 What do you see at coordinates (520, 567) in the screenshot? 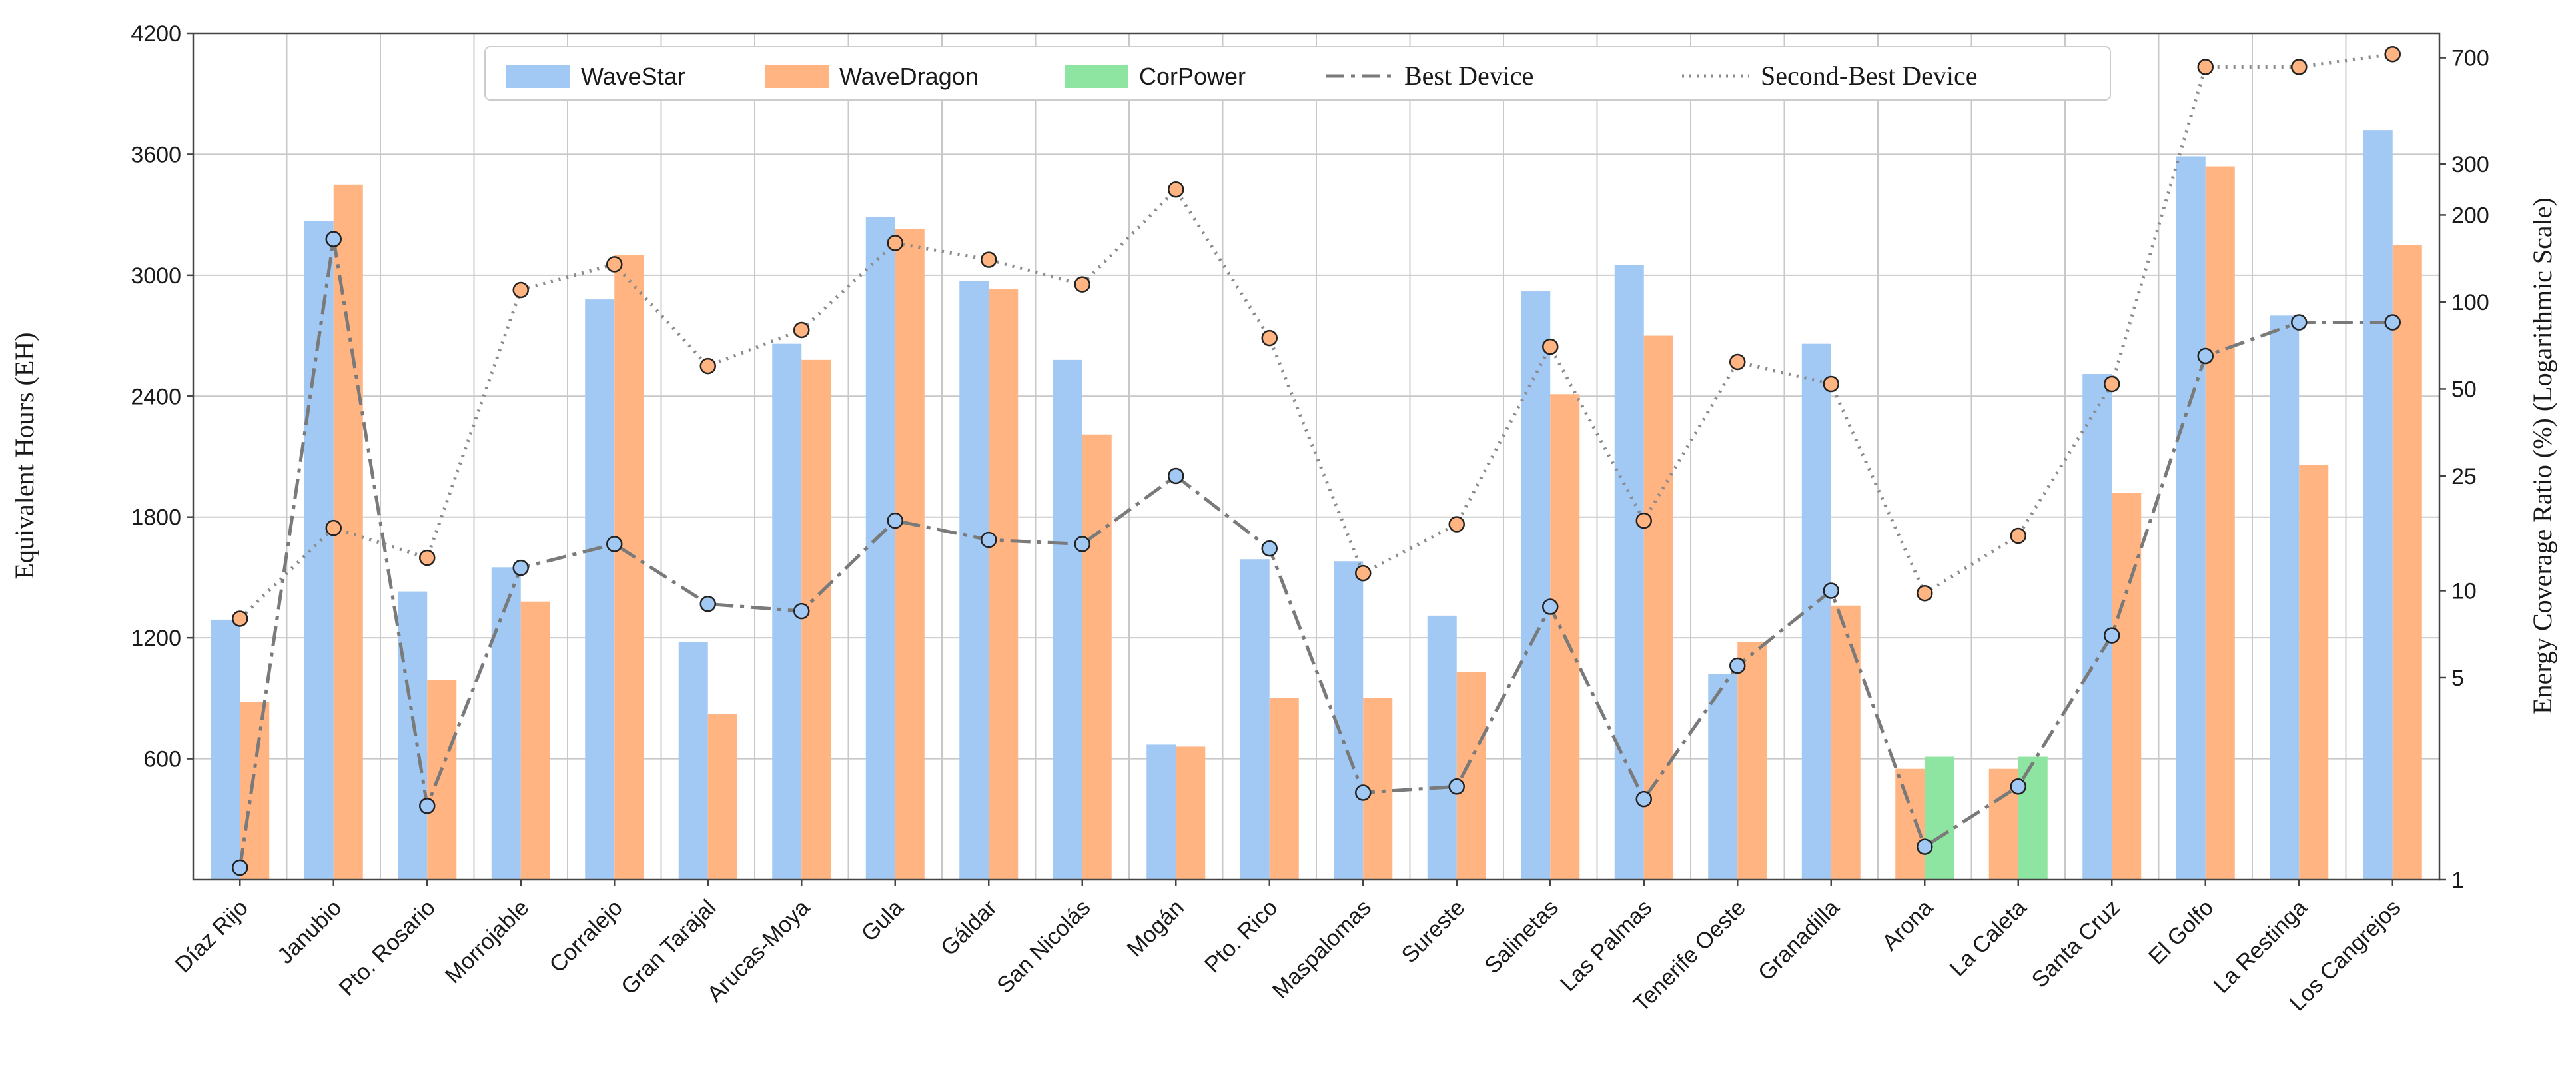
I see `marker-best-device-morrojable` at bounding box center [520, 567].